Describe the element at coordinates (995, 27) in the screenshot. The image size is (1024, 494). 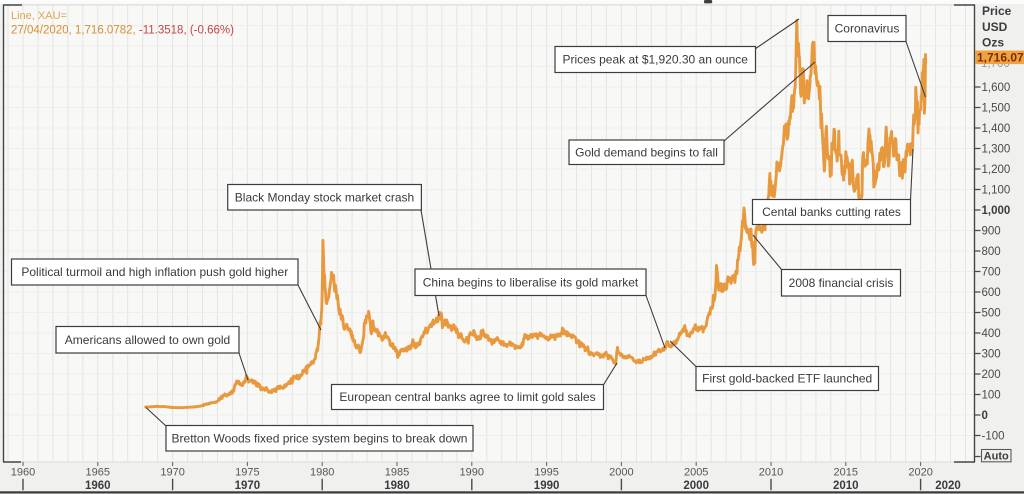
I see `svg-text: USD` at that location.